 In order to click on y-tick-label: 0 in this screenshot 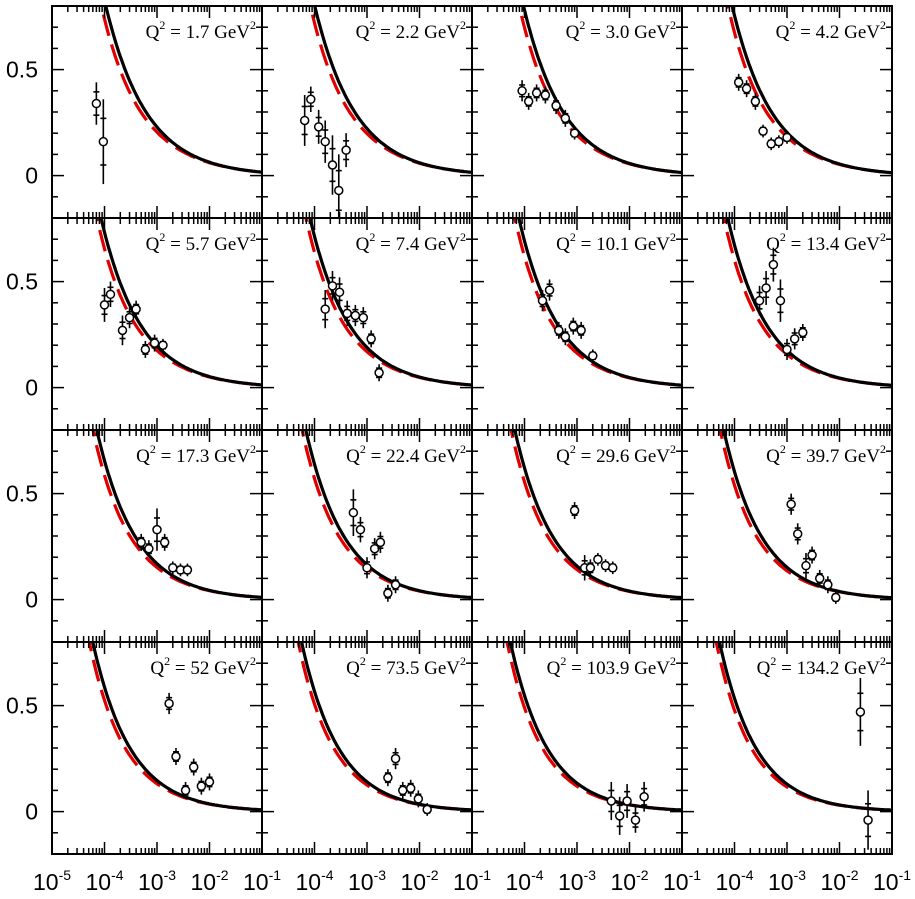, I will do `click(31, 812)`.